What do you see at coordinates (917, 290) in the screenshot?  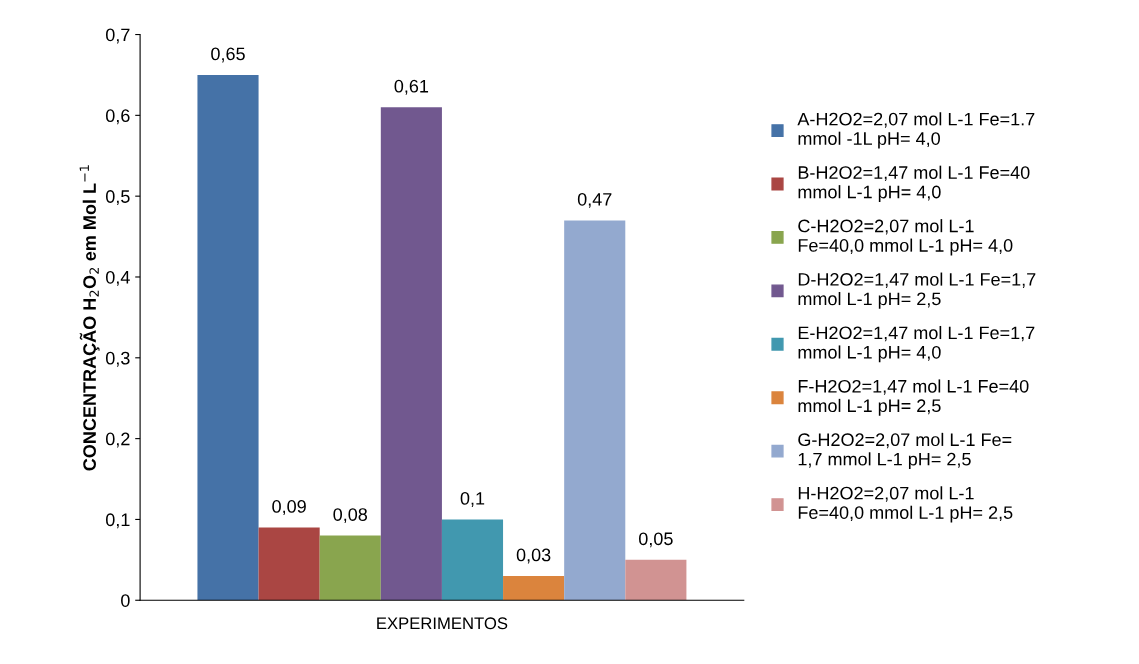 I see `legend-label: D-H2O2=1,47 mol L-1 Fe=1,7 mmol L-1 pH= 2,5` at bounding box center [917, 290].